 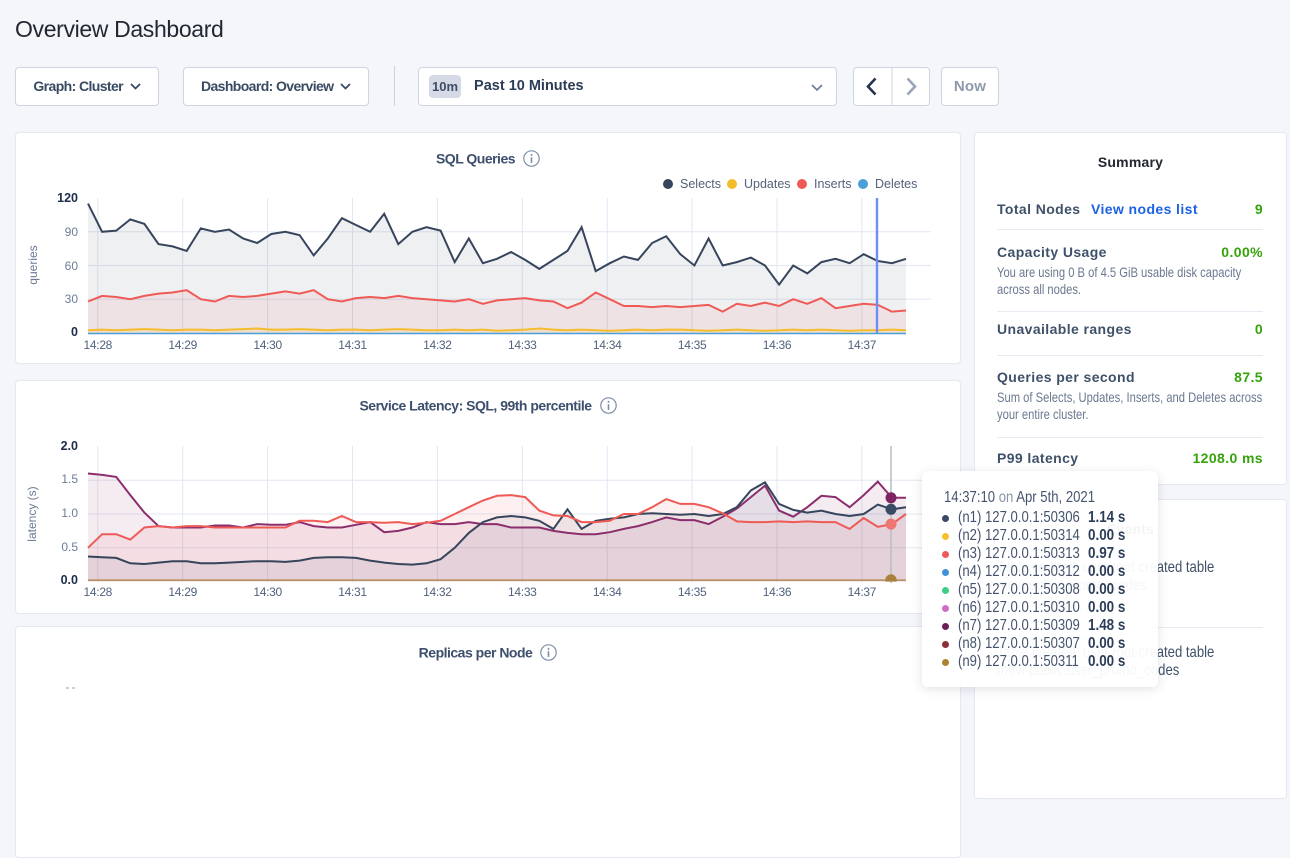 What do you see at coordinates (69, 547) in the screenshot?
I see `svg-text: 0.5` at bounding box center [69, 547].